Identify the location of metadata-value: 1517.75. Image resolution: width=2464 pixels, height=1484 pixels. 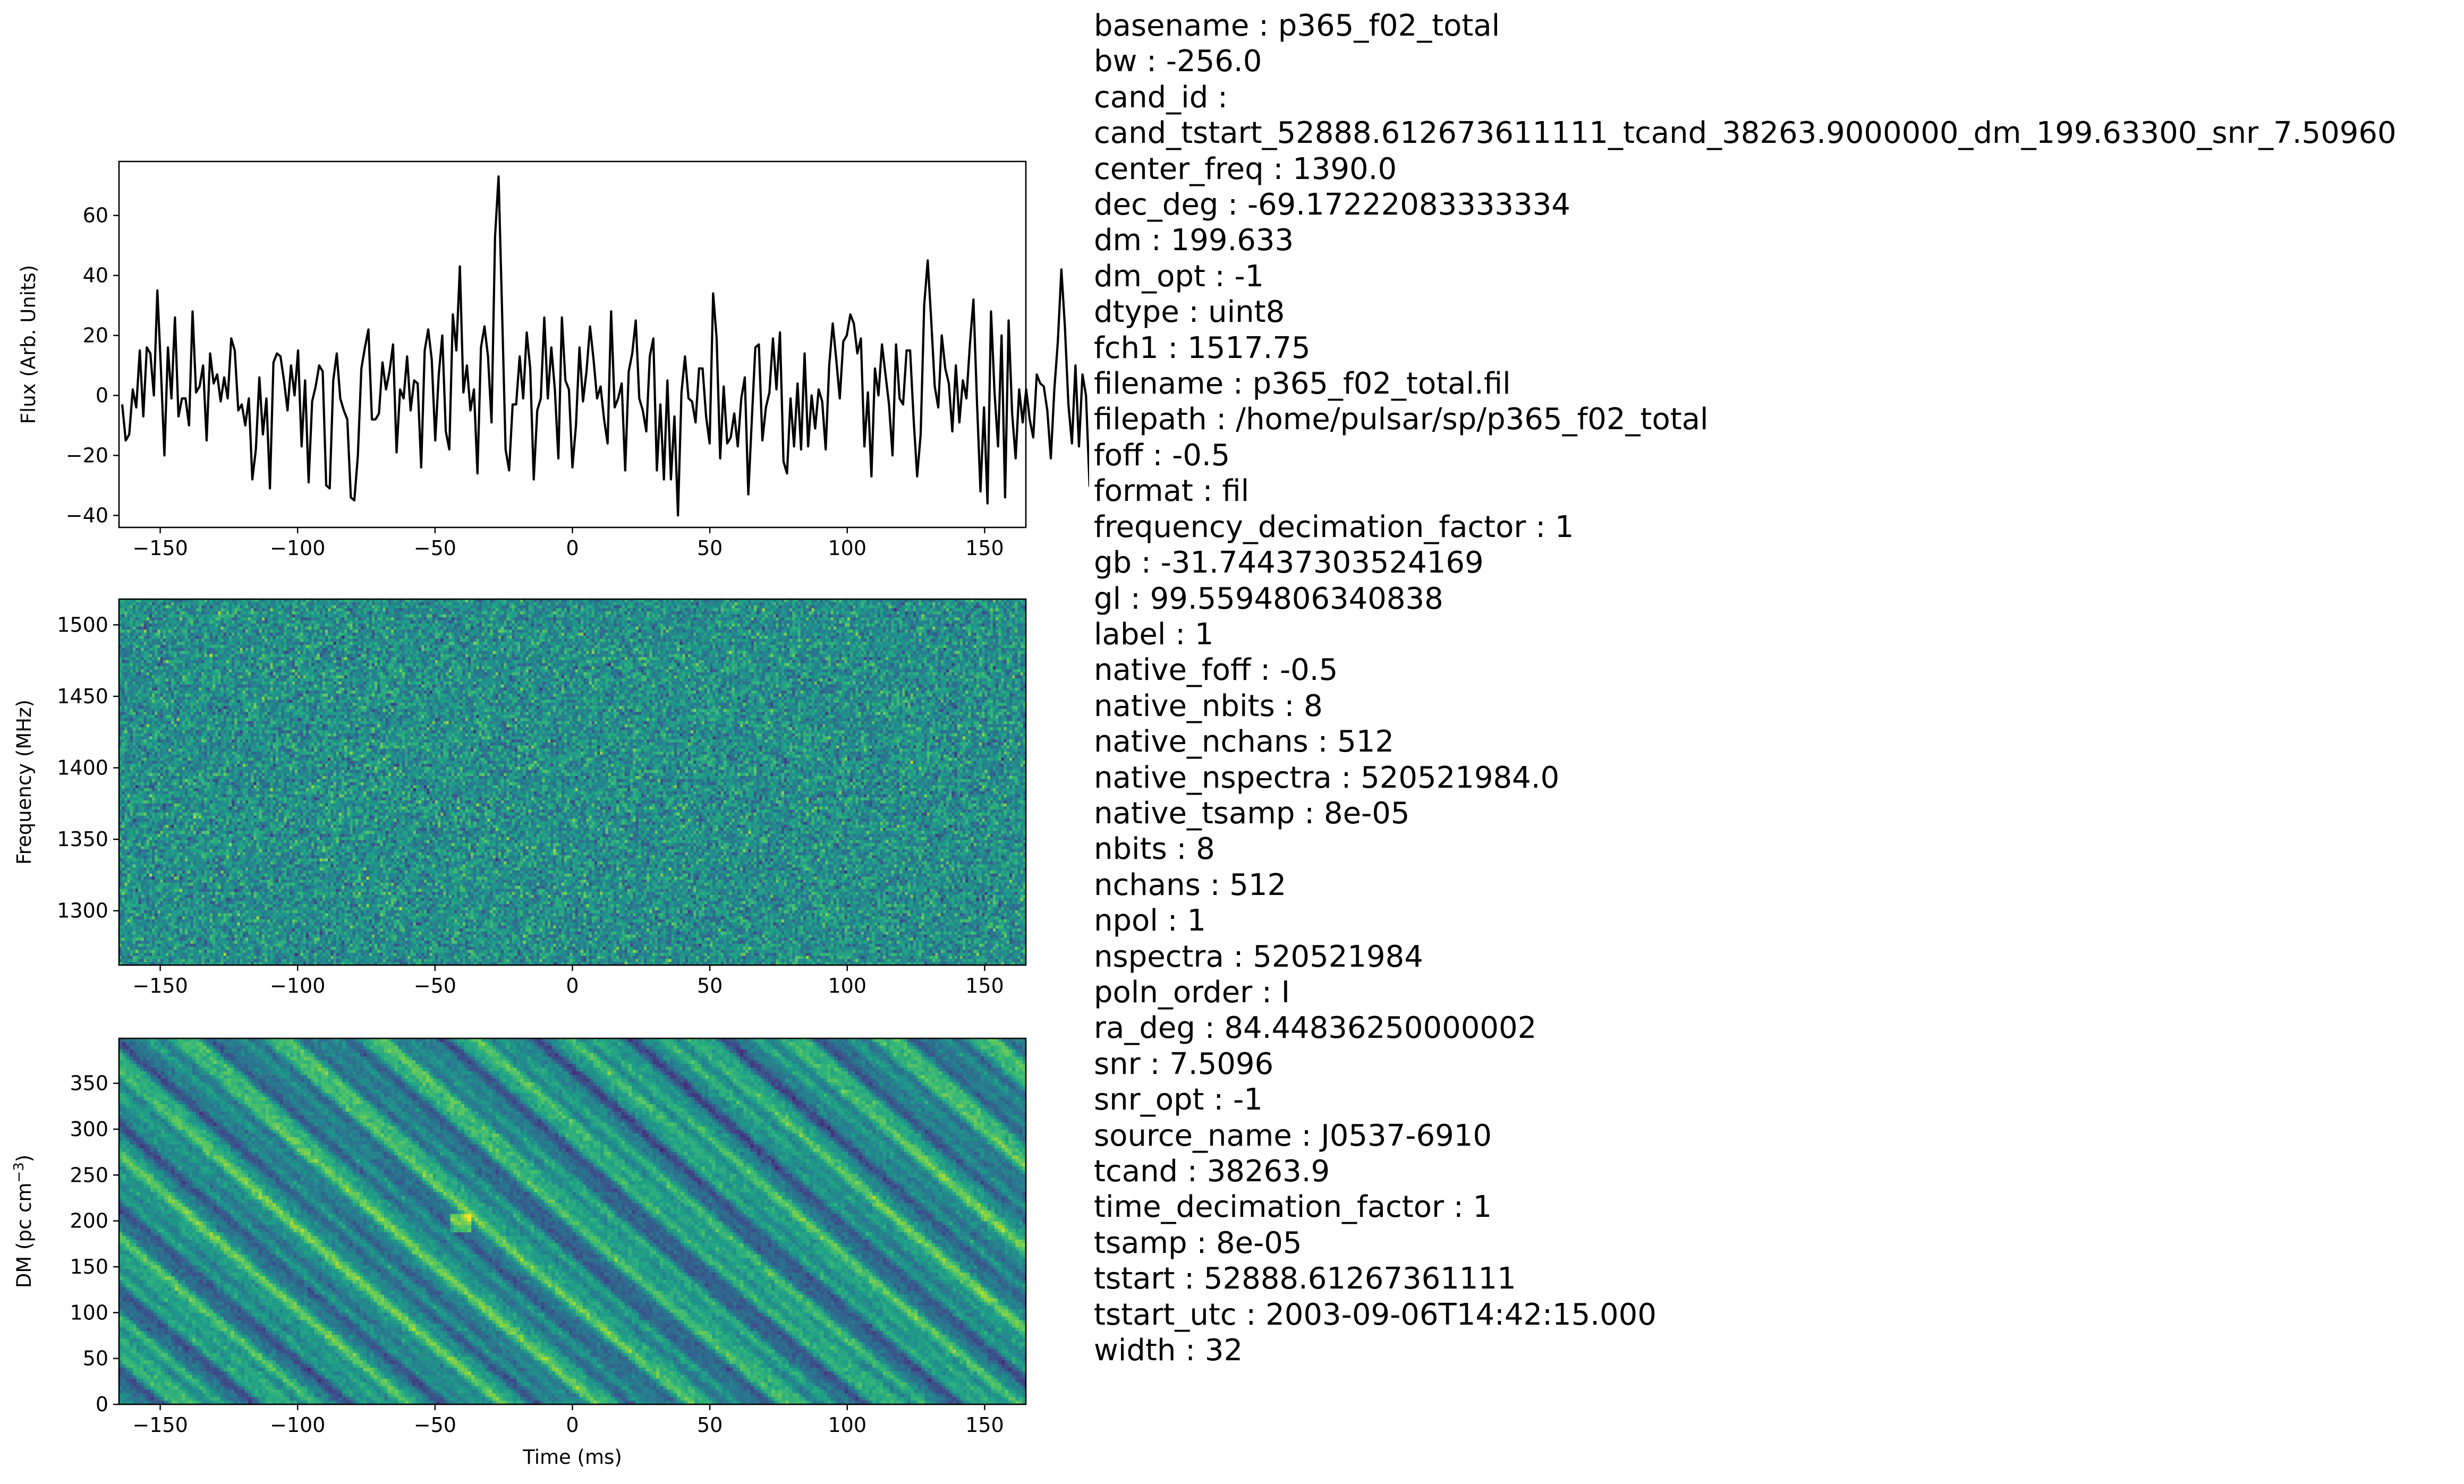
(1249, 348).